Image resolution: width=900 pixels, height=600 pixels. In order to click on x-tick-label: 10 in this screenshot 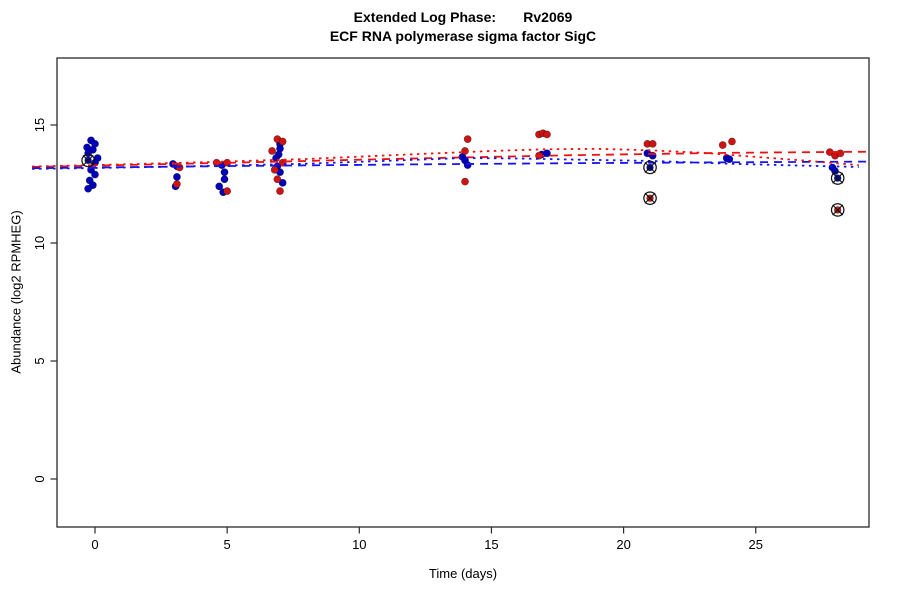, I will do `click(359, 544)`.